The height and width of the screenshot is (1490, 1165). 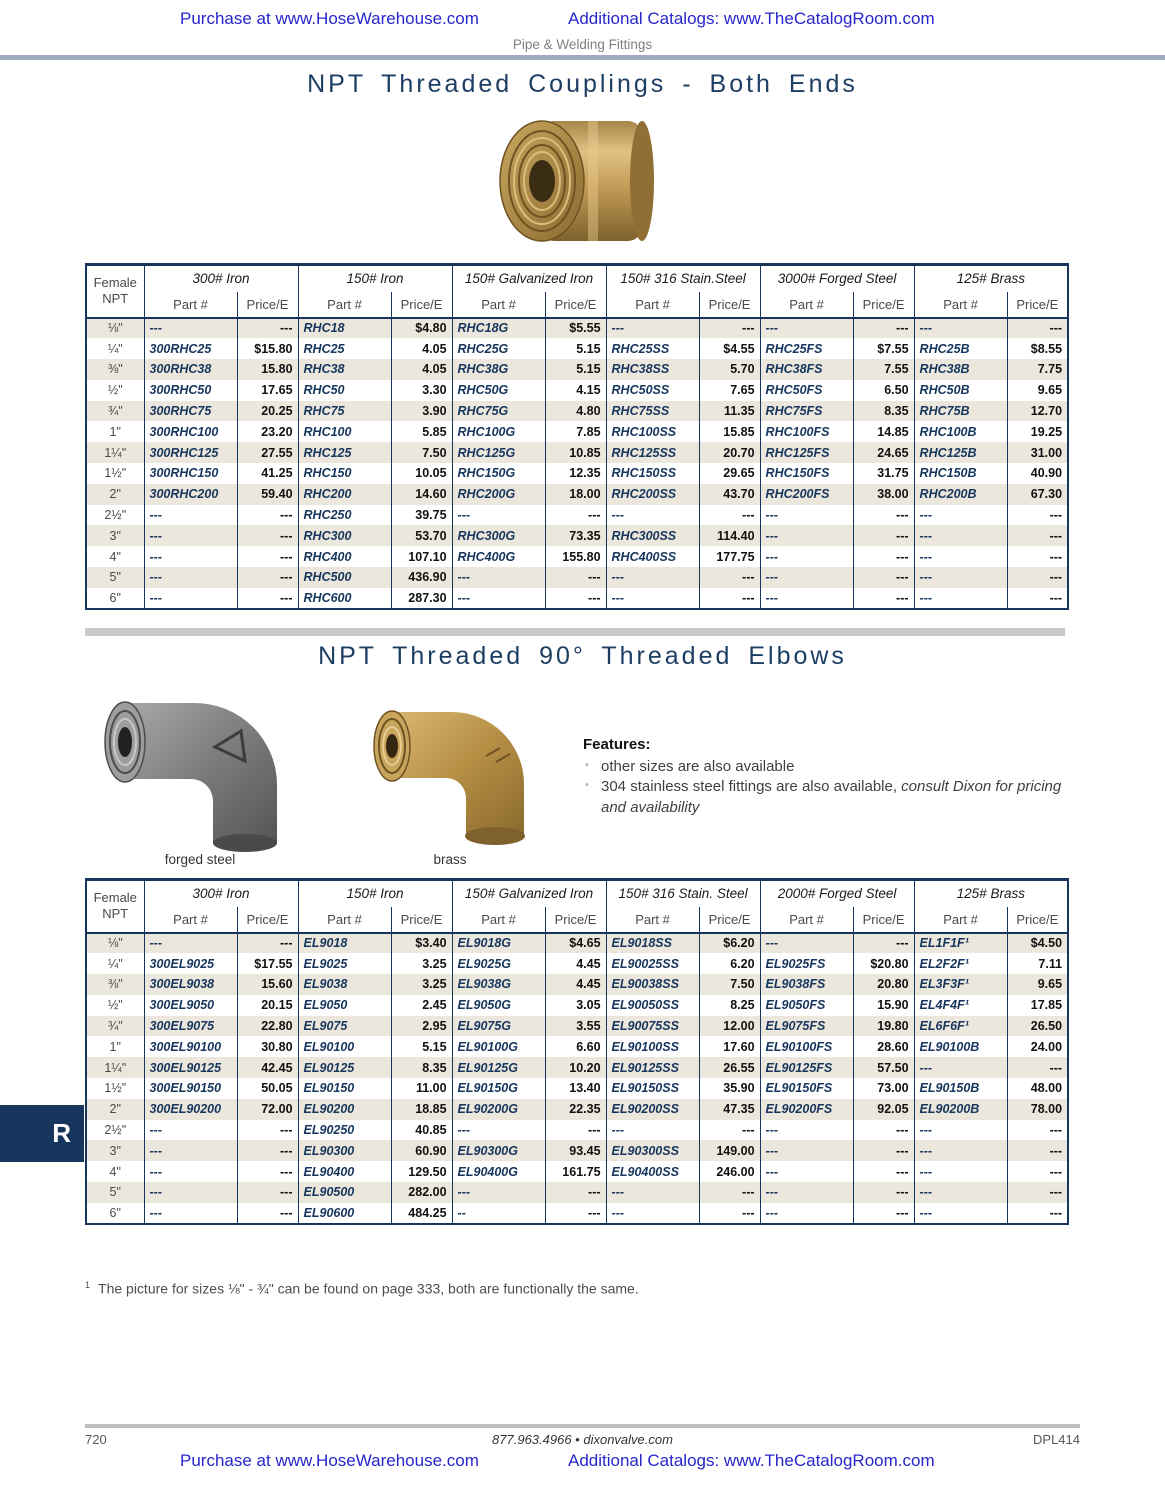 I want to click on price-cell: 20.15, so click(x=267, y=1005).